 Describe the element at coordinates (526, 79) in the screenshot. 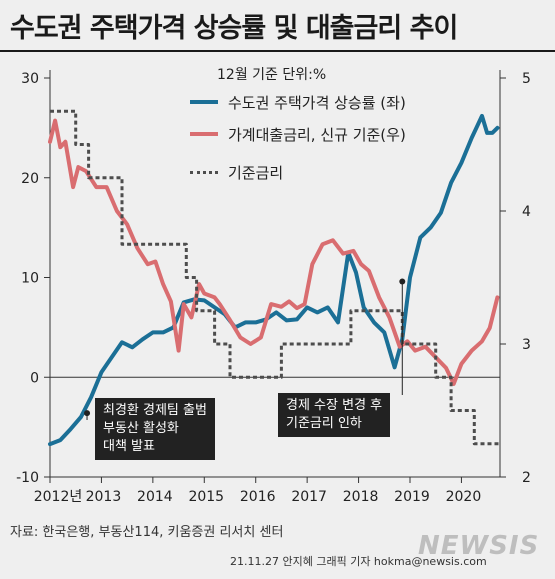

I see `y-right-tick-label: 5` at that location.